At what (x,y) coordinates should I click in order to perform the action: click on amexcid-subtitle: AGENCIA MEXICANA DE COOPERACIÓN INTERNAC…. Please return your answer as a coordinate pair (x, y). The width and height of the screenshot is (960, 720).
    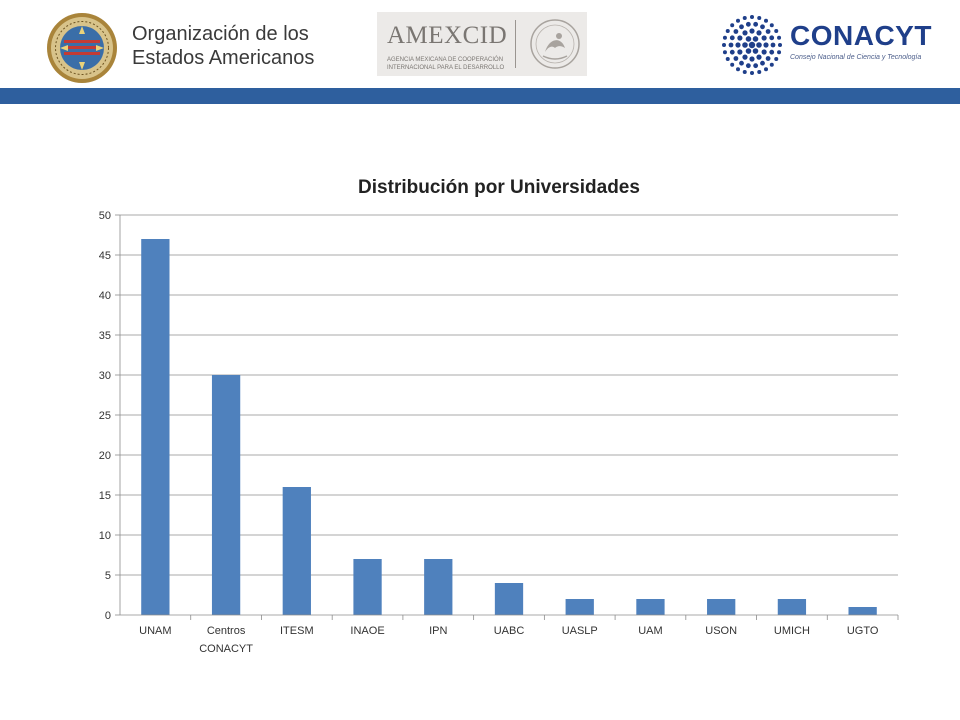
    Looking at the image, I should click on (446, 64).